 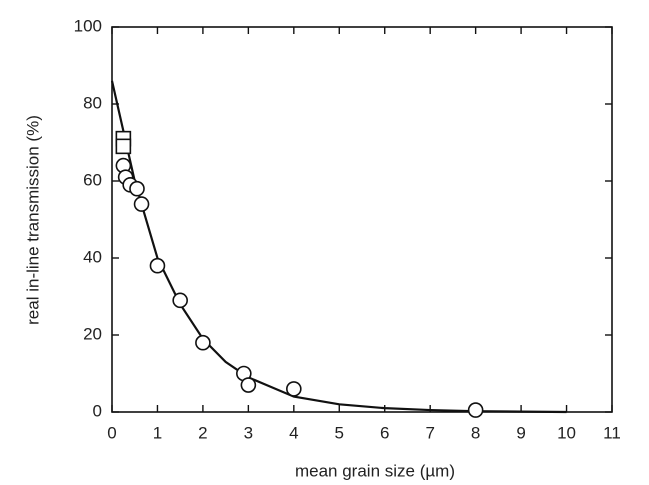 What do you see at coordinates (293, 432) in the screenshot?
I see `x-tick-label: 4` at bounding box center [293, 432].